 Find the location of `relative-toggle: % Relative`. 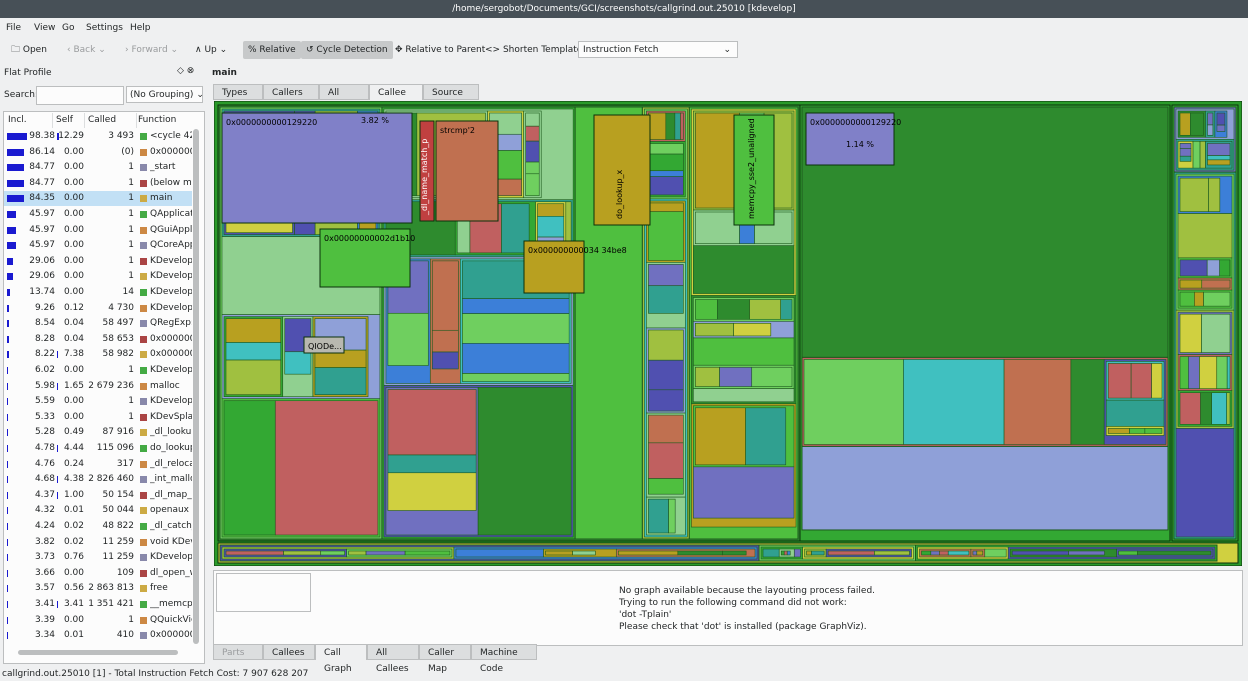

relative-toggle: % Relative is located at coordinates (272, 50).